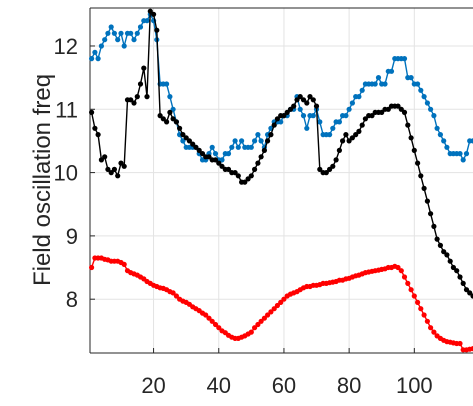 The width and height of the screenshot is (473, 406). What do you see at coordinates (72, 299) in the screenshot?
I see `y-tick-label: 8` at bounding box center [72, 299].